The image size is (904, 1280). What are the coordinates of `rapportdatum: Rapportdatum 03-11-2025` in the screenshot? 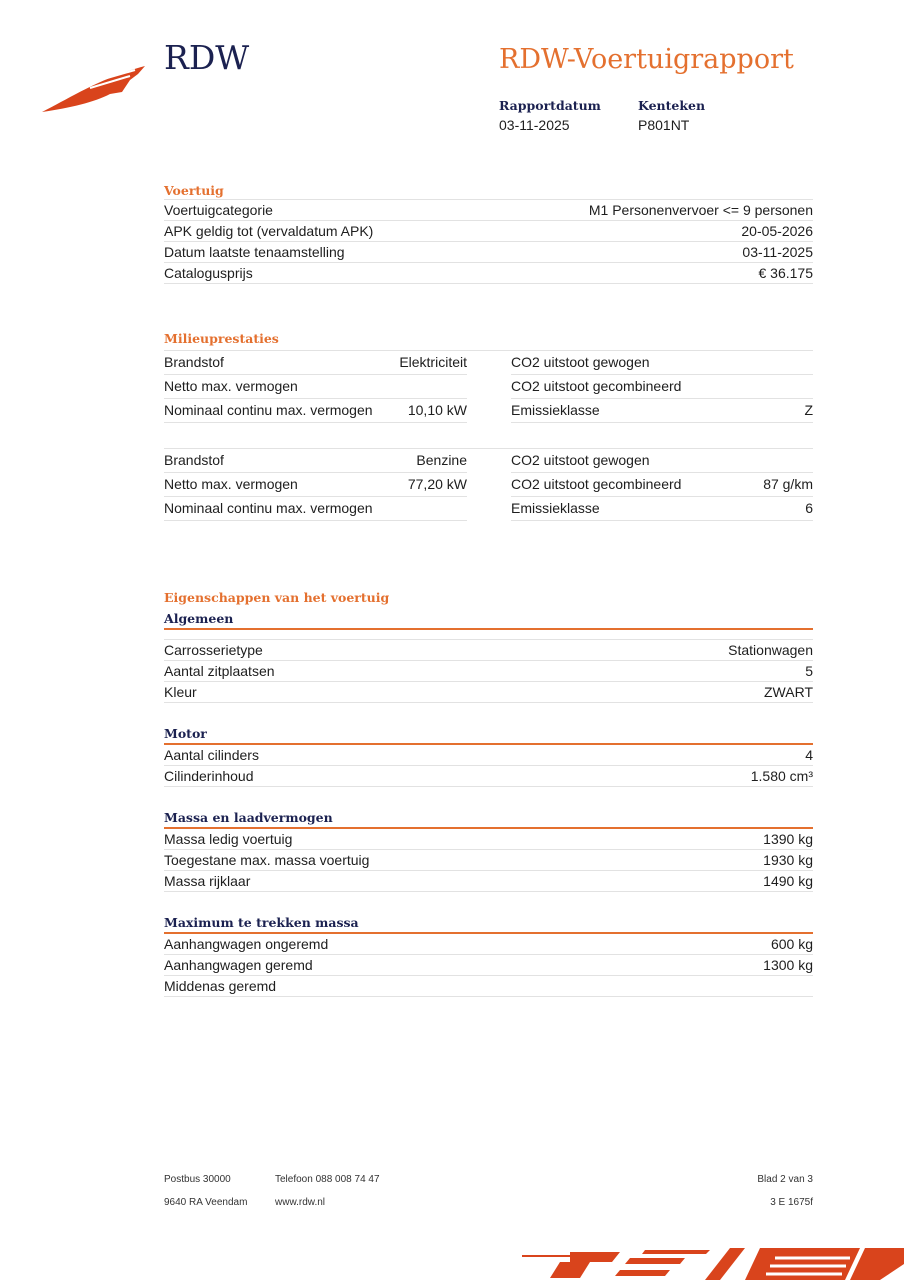 It's located at (550, 117).